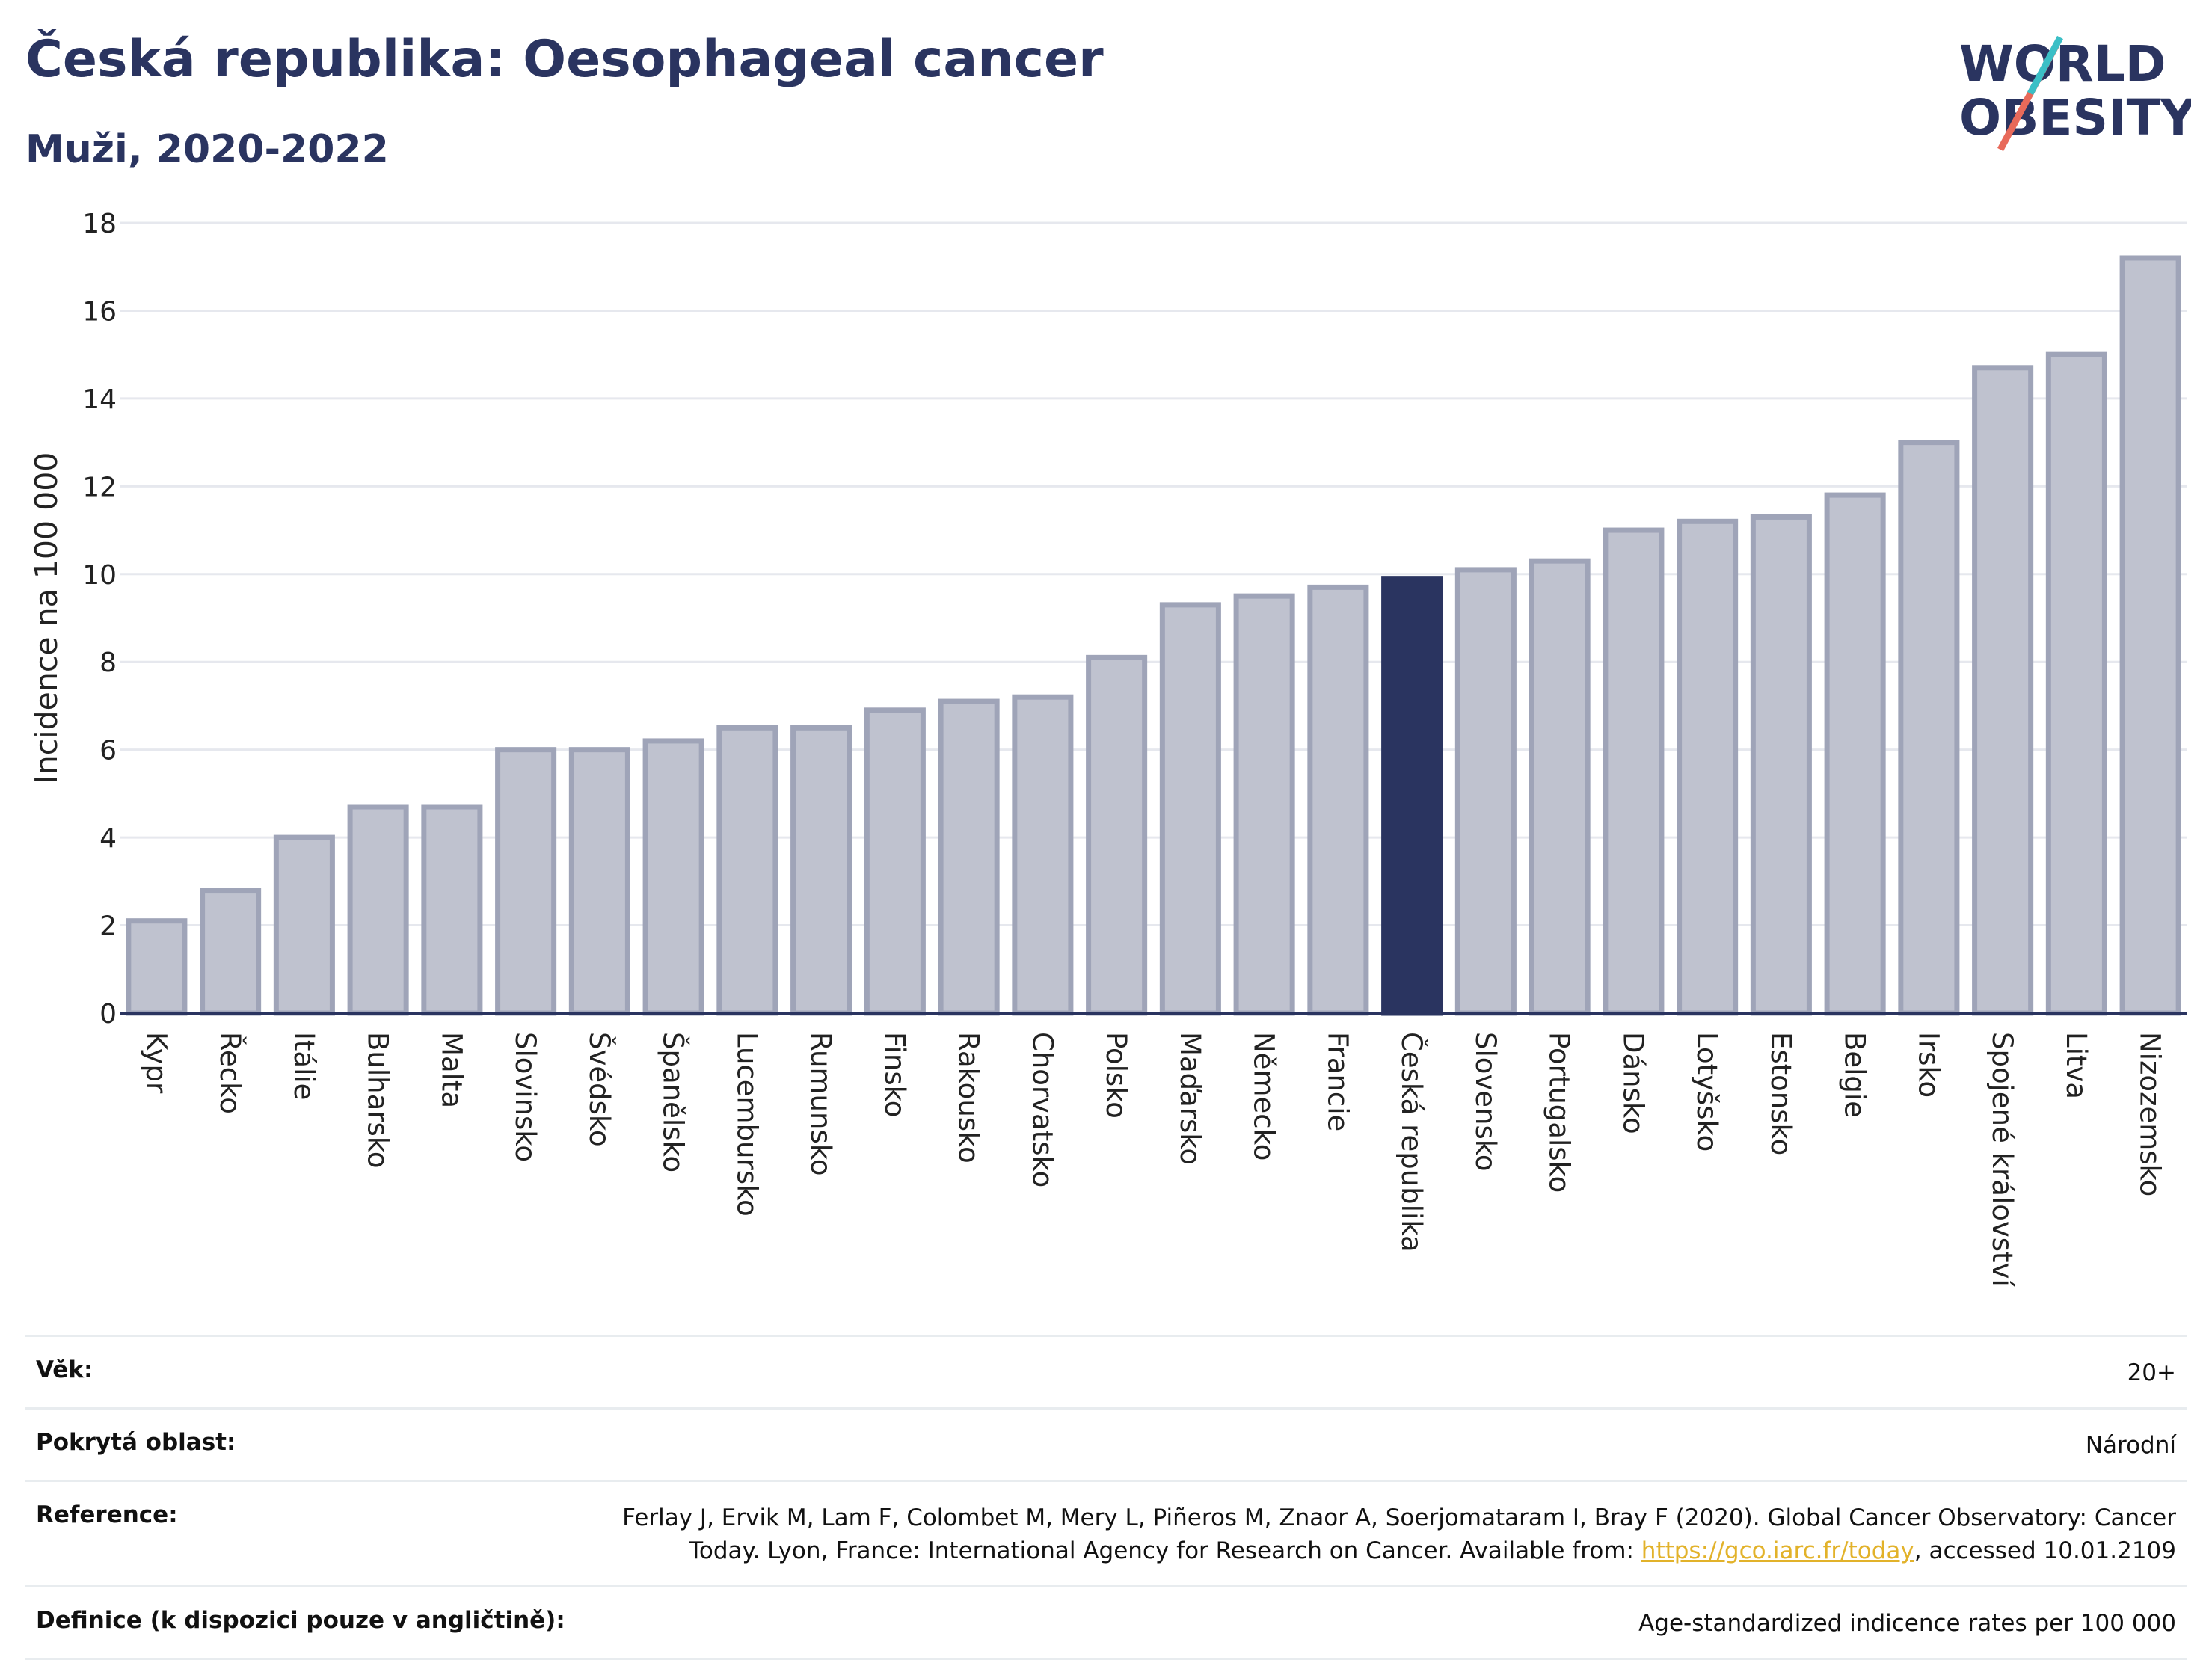 This screenshot has width=2212, height=1660. I want to click on x-tick-label: Chorvatsko, so click(1042, 1109).